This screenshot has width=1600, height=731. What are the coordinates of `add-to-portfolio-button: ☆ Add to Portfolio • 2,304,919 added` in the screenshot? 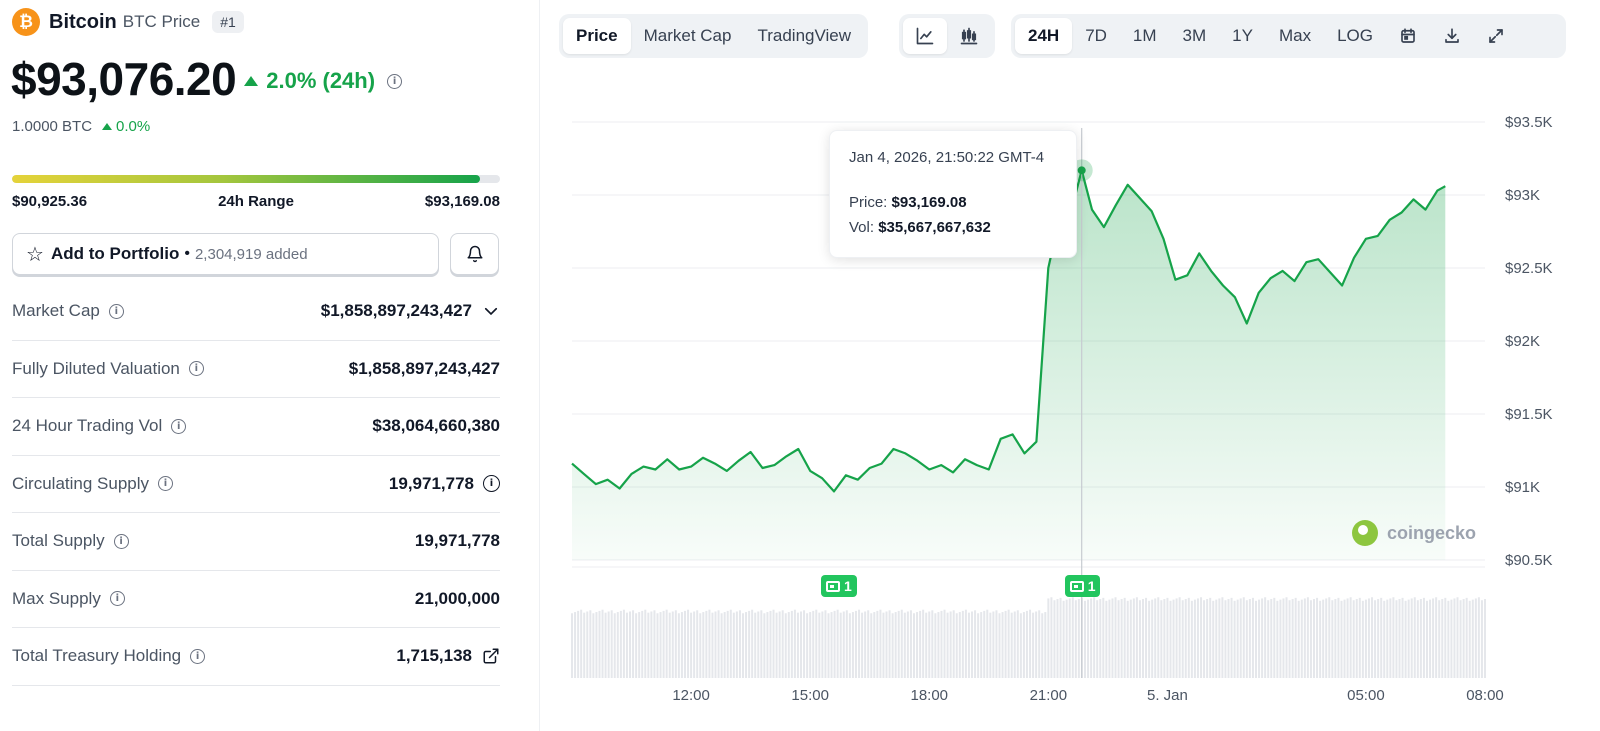 It's located at (225, 254).